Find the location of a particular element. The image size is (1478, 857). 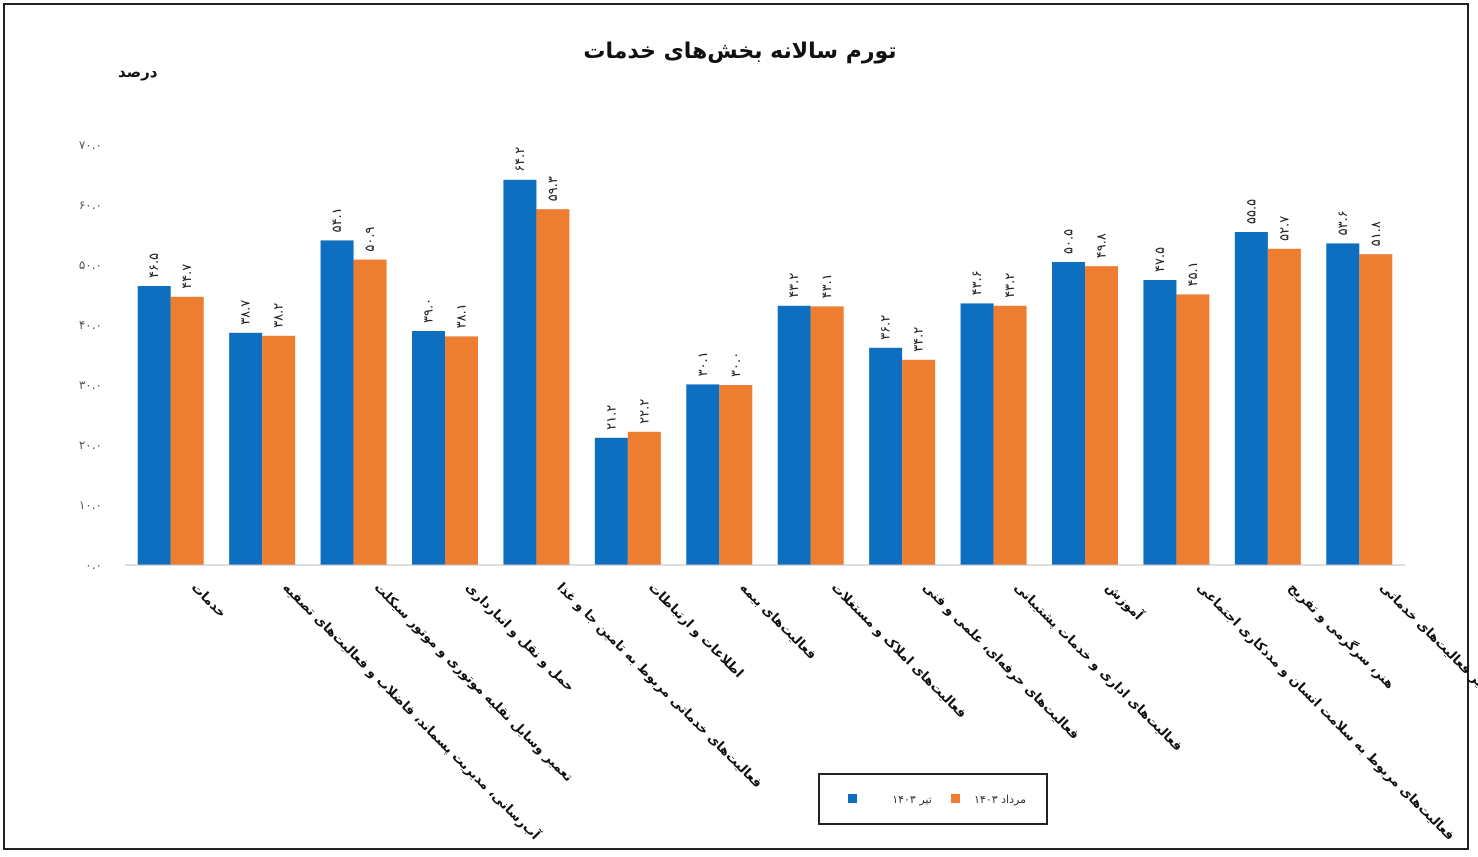

legend-label-mordad: مرداد ۱۴۰۳ is located at coordinates (1000, 799).